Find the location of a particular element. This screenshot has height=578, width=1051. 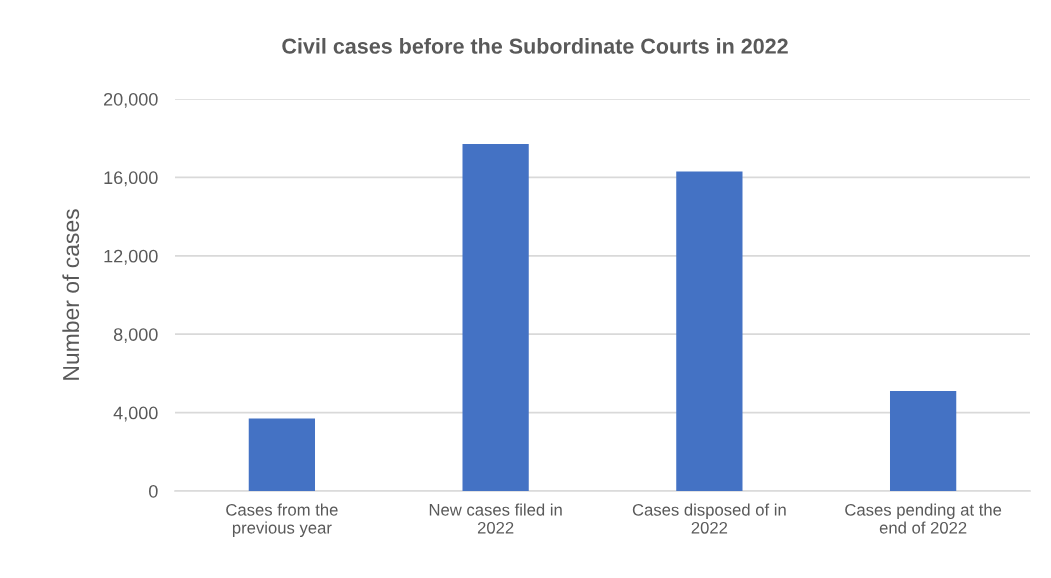

y-tick-label: 16,000 is located at coordinates (131, 179).